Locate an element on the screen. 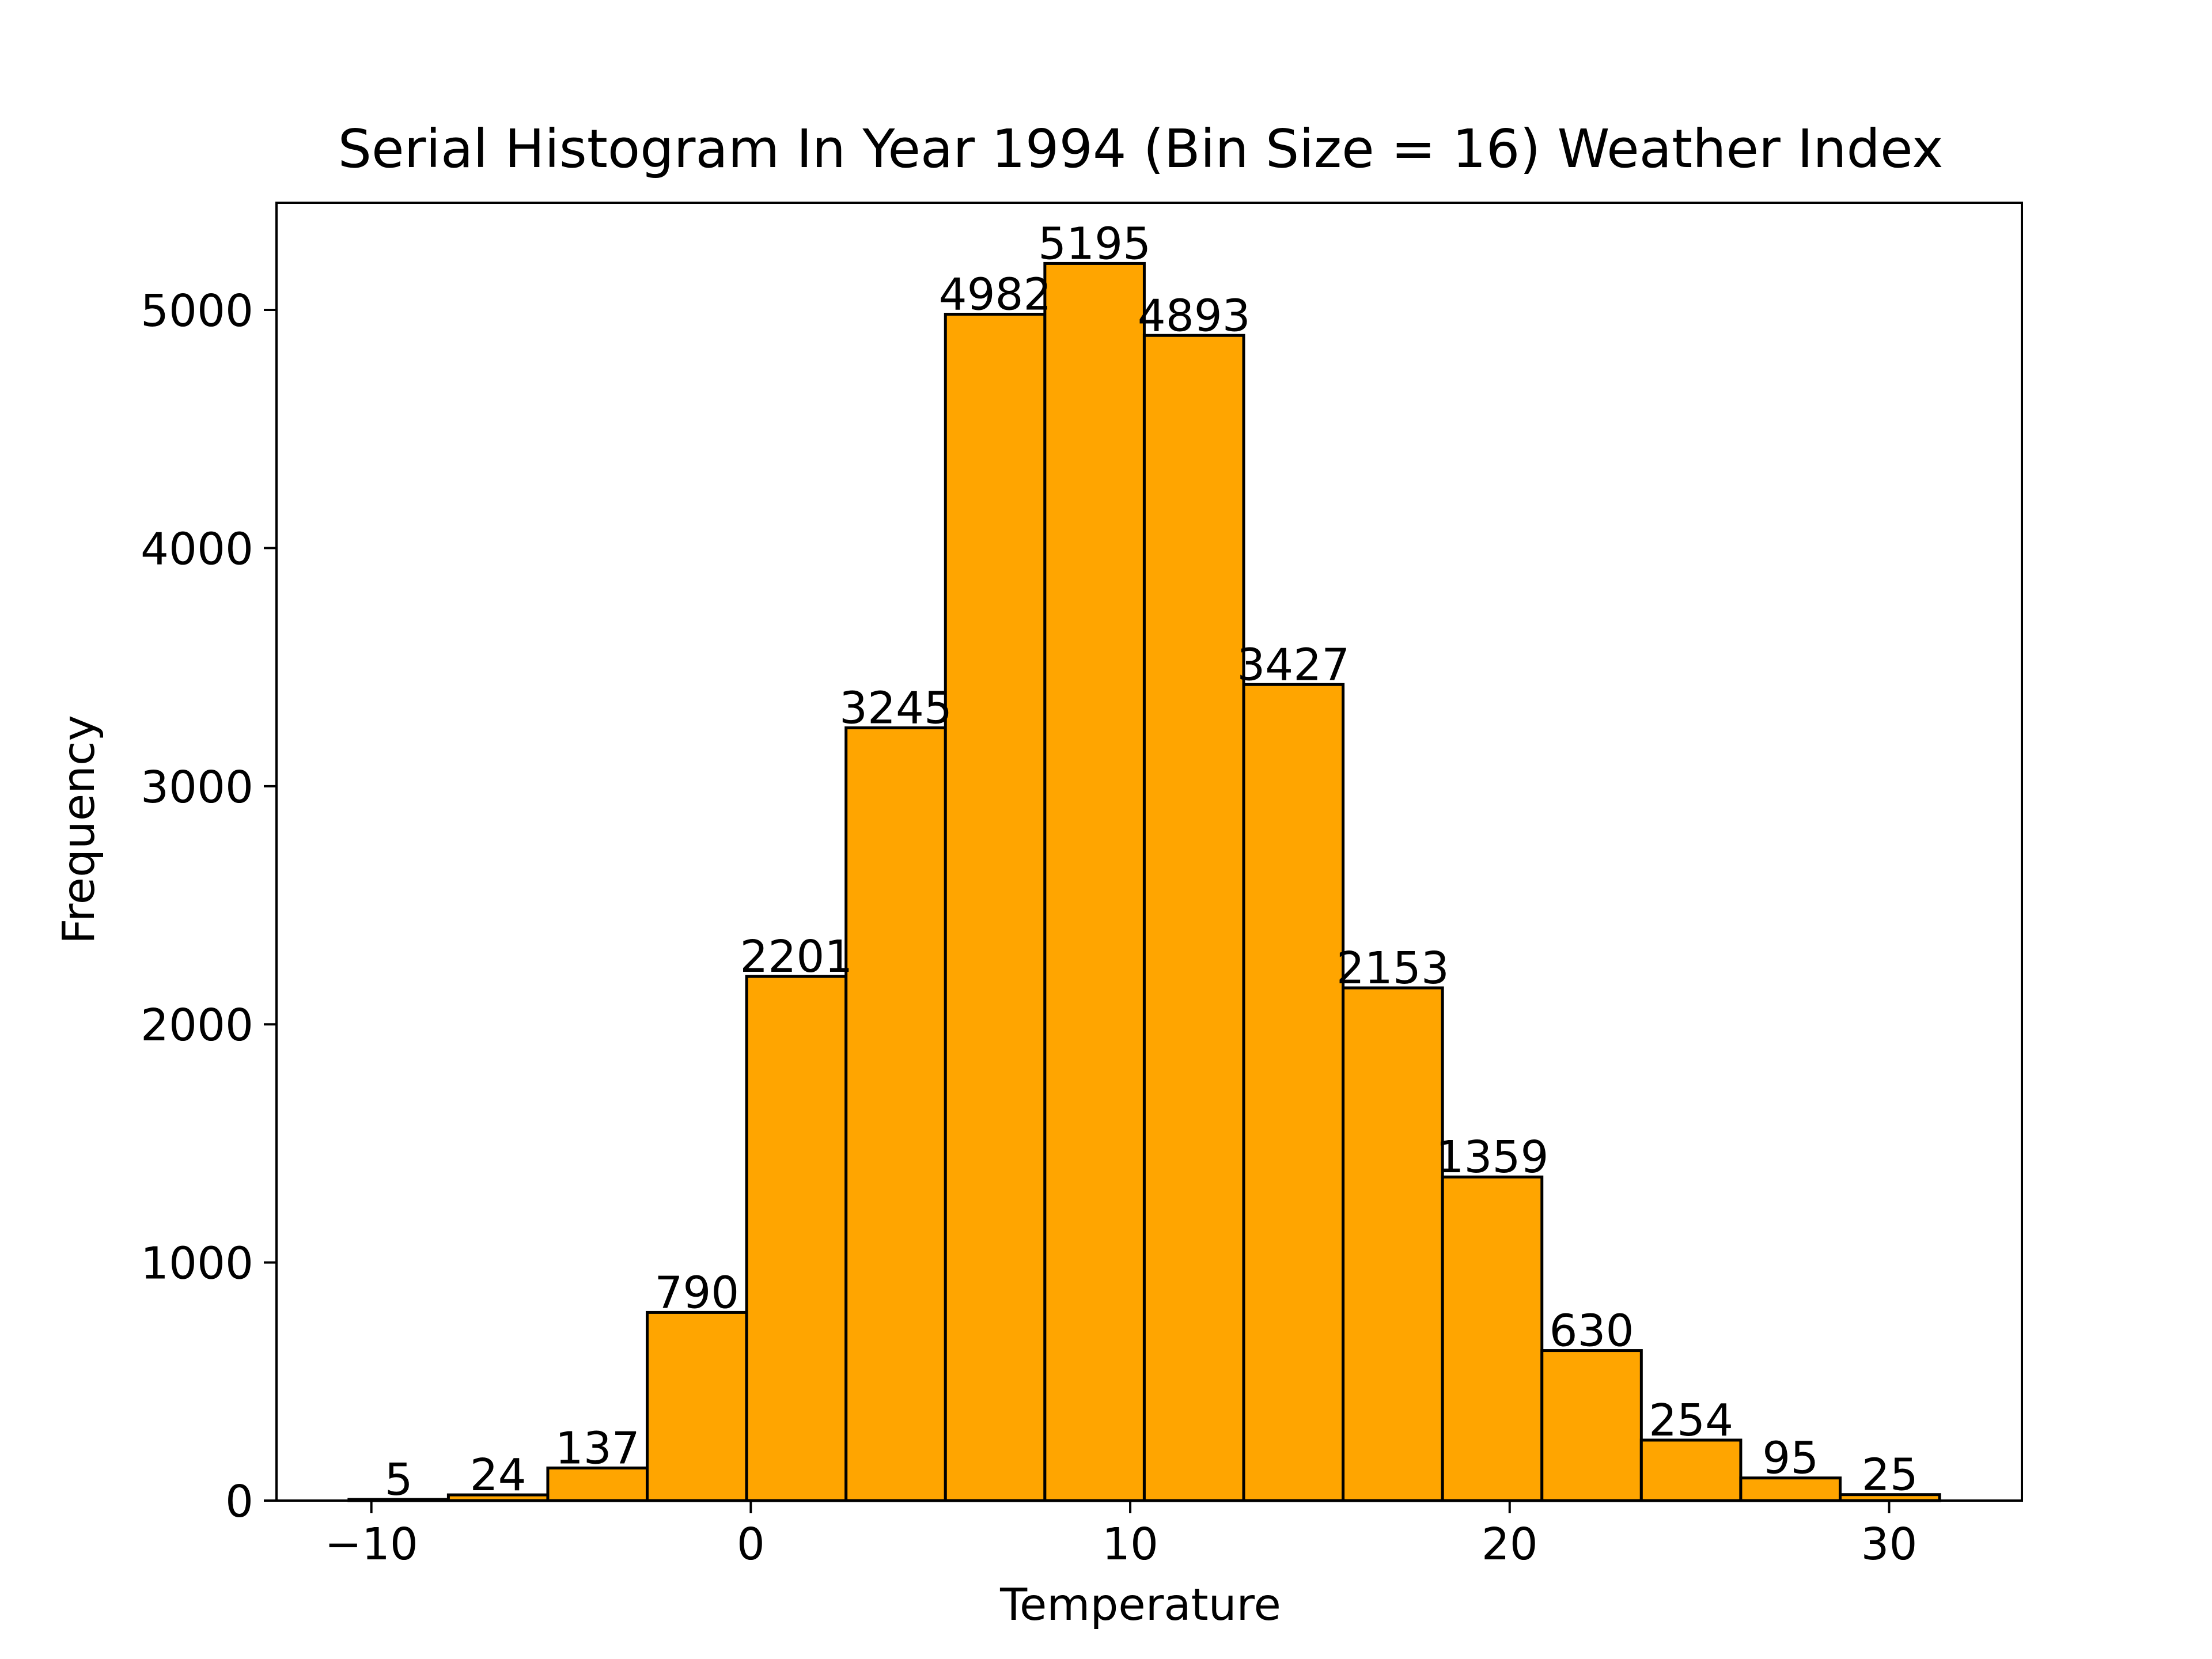  bar-value-label-12: 1359 is located at coordinates (1491, 1157).